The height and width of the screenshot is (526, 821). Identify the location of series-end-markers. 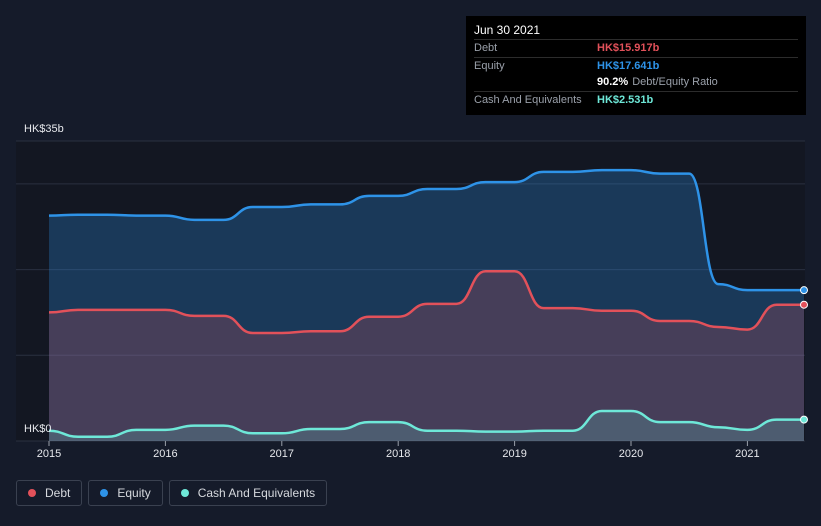
(804, 355).